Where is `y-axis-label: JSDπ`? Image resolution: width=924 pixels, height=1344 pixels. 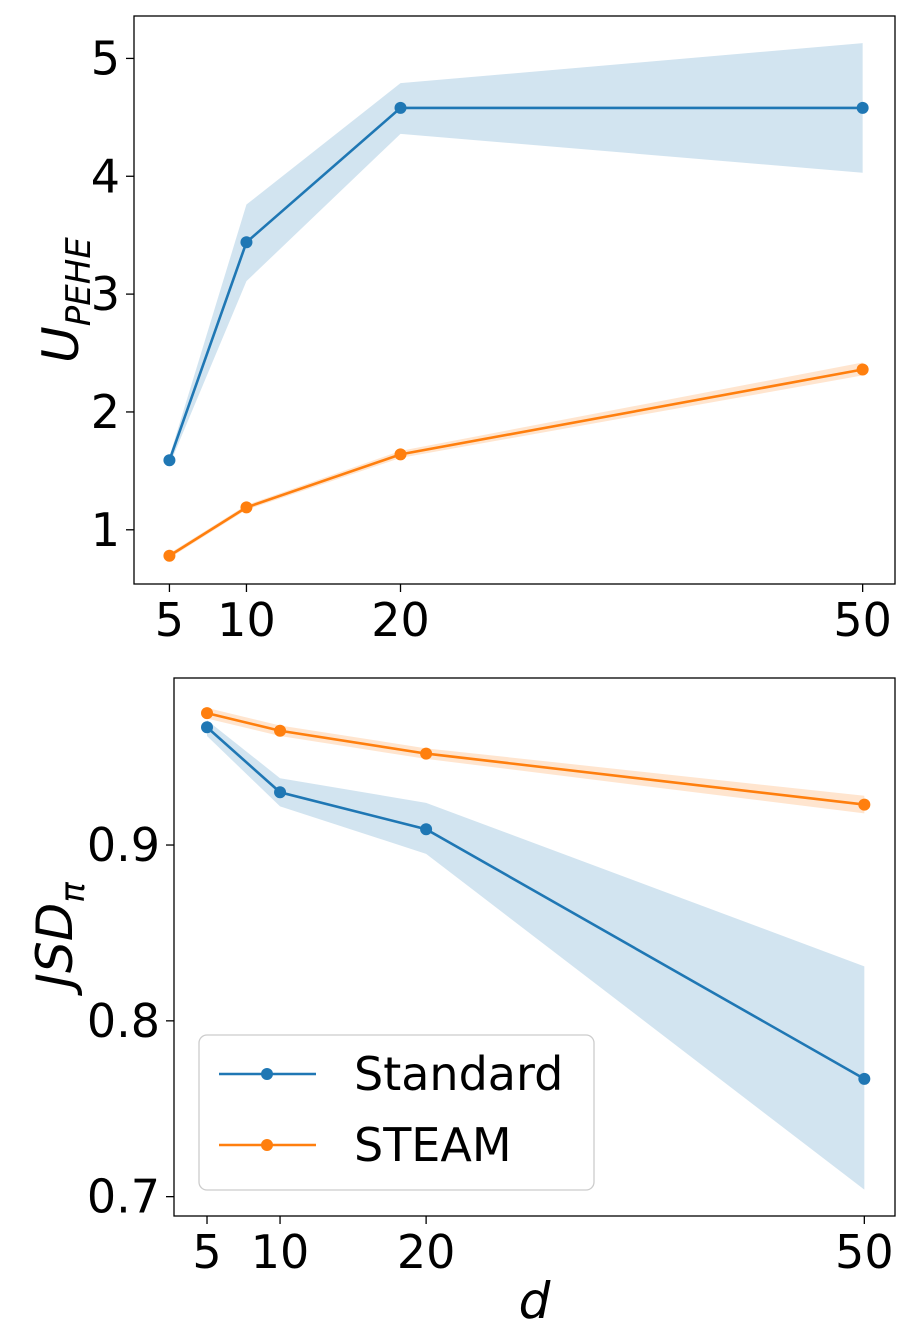 y-axis-label: JSDπ is located at coordinates (59, 939).